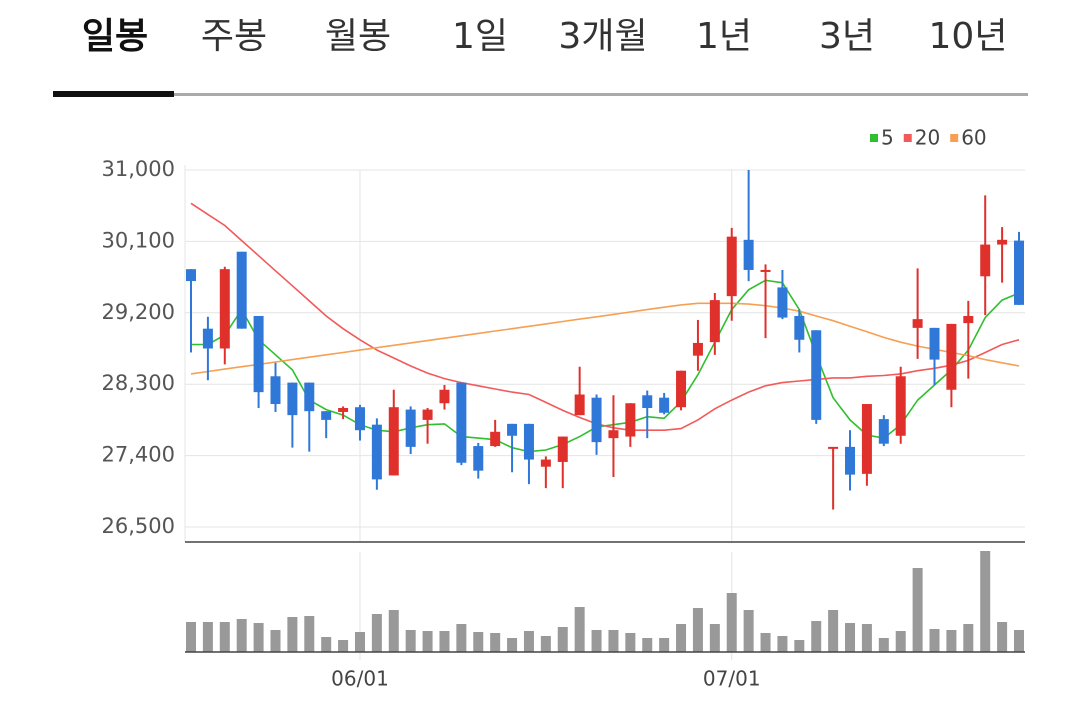 The image size is (1070, 709). What do you see at coordinates (480, 36) in the screenshot?
I see `tab: 1일` at bounding box center [480, 36].